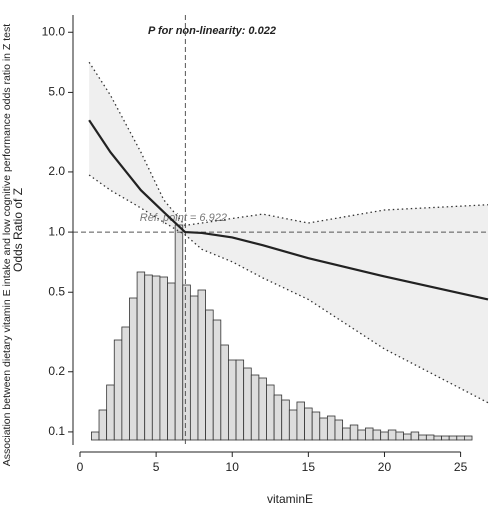 The image size is (490, 522). What do you see at coordinates (212, 31) in the screenshot?
I see `chart-title: P for non-linearity: 0.022` at bounding box center [212, 31].